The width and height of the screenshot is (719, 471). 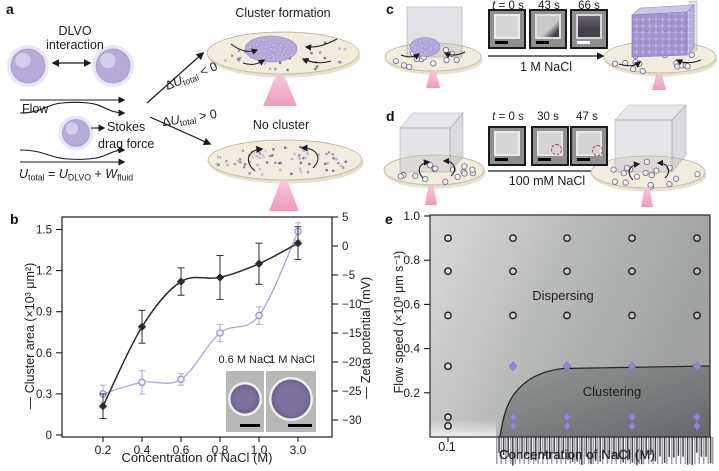 I want to click on timestamp-d-1: t = 0 s, so click(x=508, y=117).